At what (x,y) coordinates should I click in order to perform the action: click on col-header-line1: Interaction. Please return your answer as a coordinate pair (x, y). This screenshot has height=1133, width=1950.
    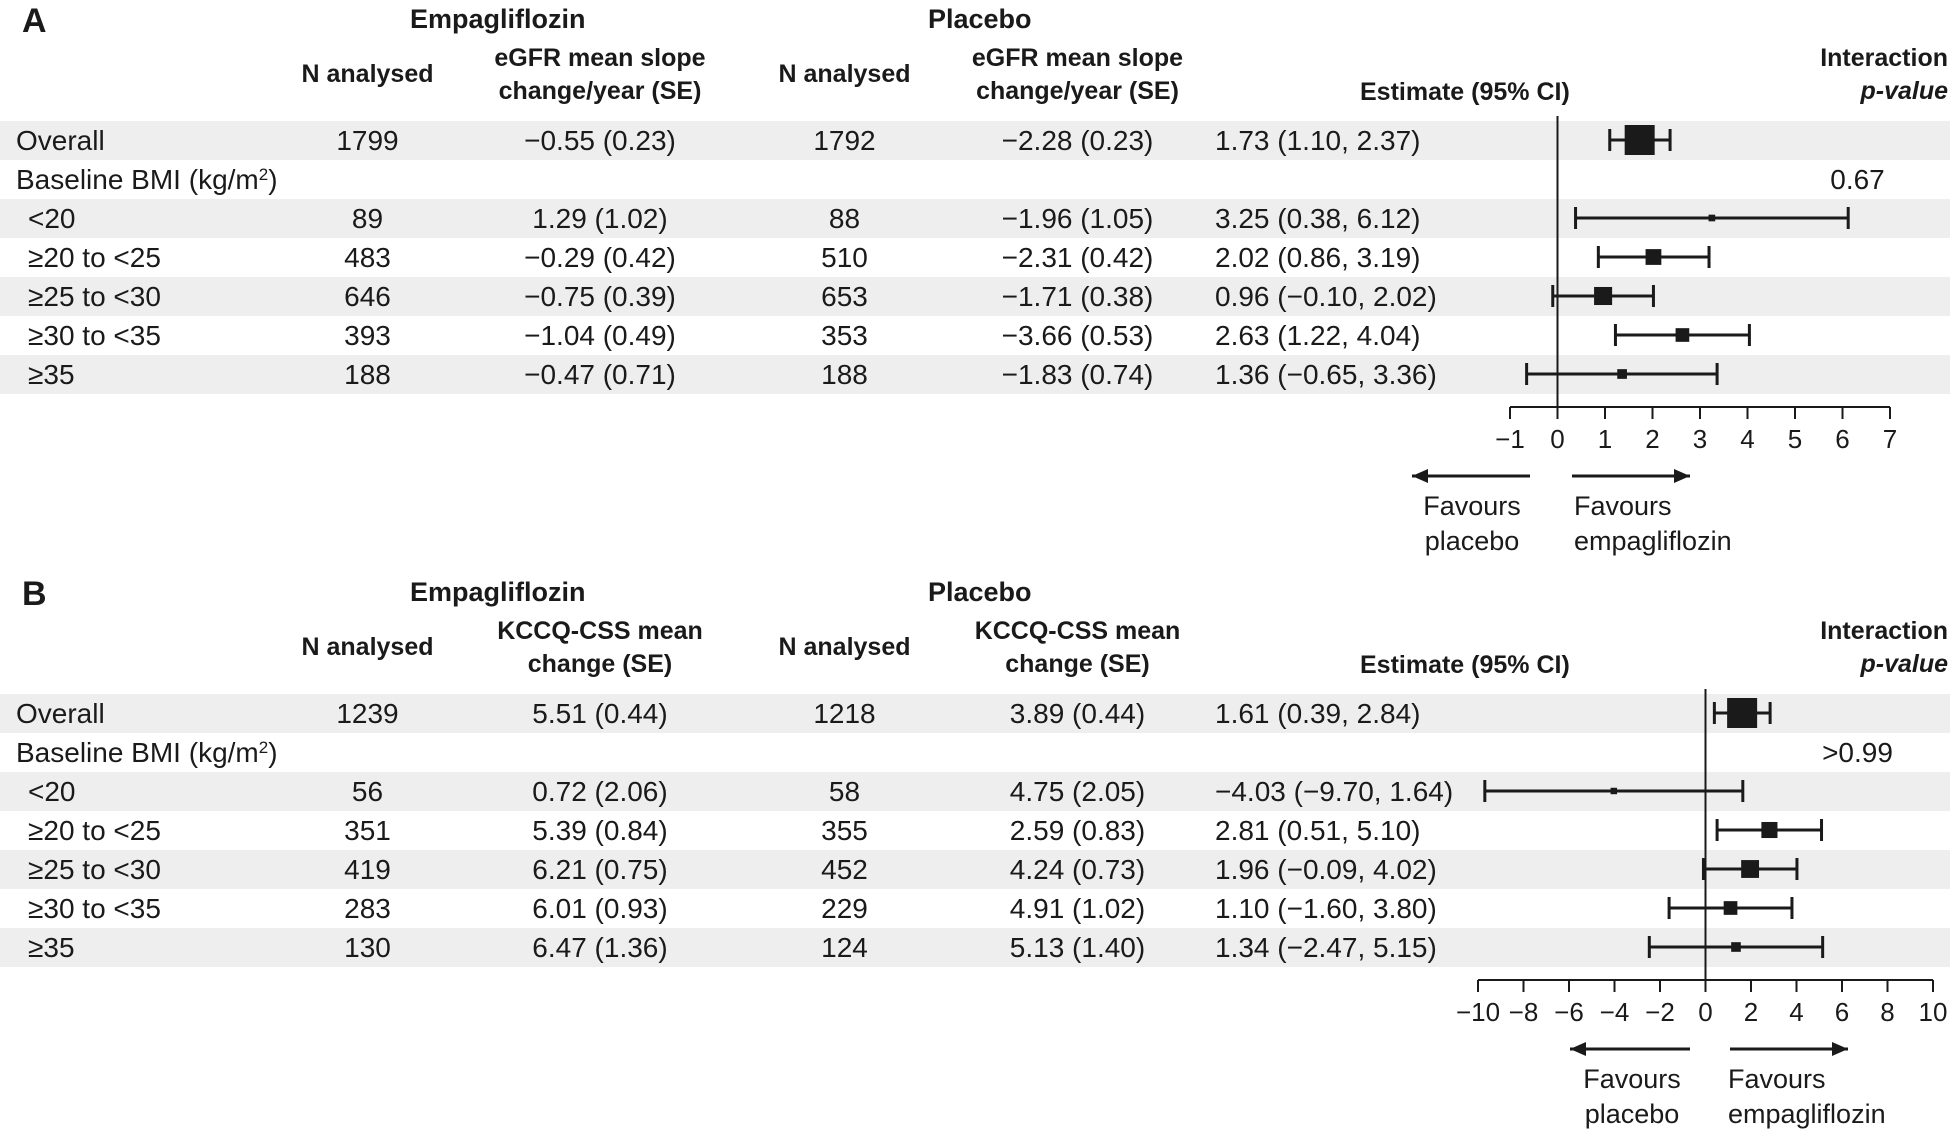
    Looking at the image, I should click on (1884, 631).